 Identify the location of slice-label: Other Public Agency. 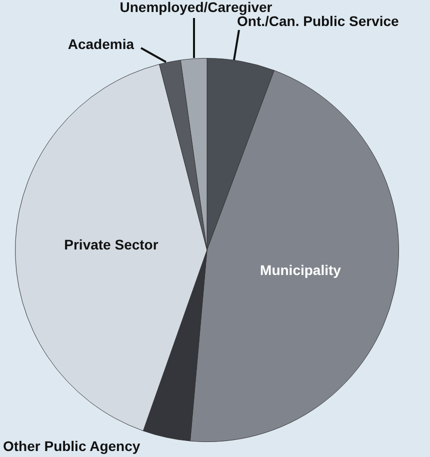
(71, 446).